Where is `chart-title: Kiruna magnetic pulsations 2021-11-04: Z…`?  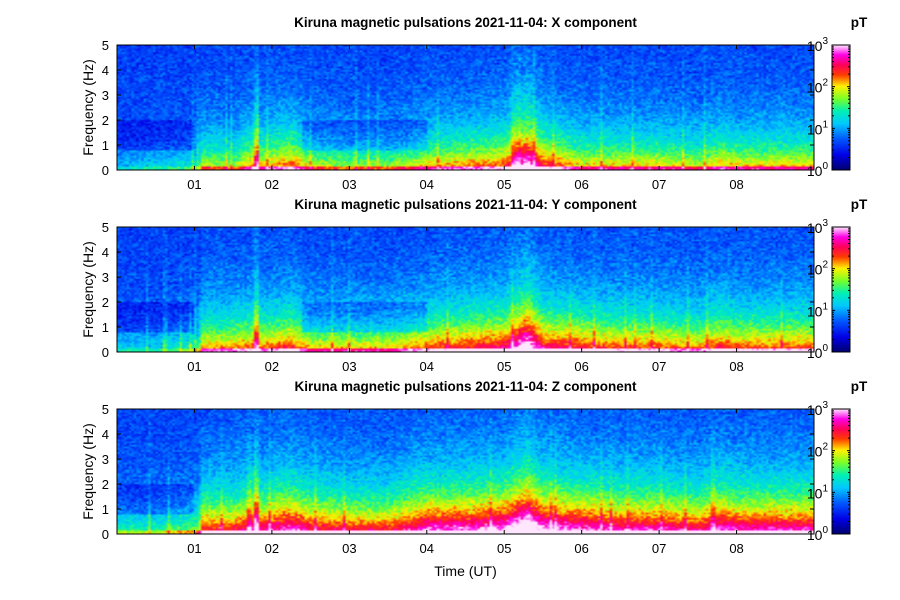 chart-title: Kiruna magnetic pulsations 2021-11-04: Z… is located at coordinates (465, 386).